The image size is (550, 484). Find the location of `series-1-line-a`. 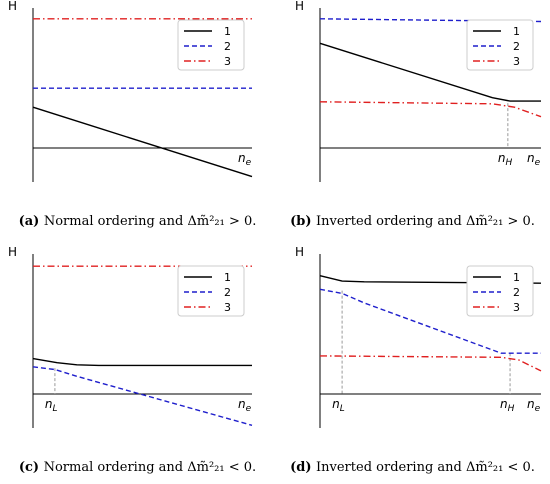

series-1-line-a is located at coordinates (142, 142).